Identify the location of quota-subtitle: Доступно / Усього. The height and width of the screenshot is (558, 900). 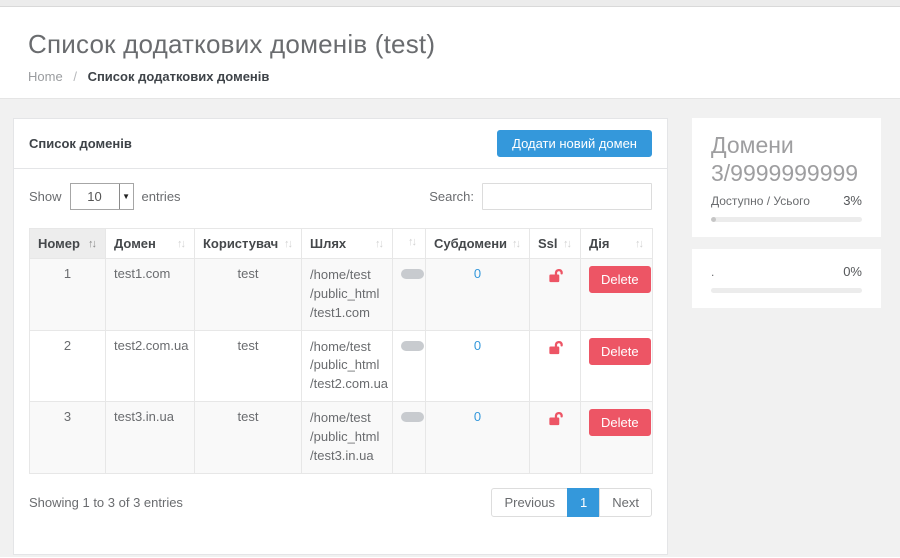
(760, 201).